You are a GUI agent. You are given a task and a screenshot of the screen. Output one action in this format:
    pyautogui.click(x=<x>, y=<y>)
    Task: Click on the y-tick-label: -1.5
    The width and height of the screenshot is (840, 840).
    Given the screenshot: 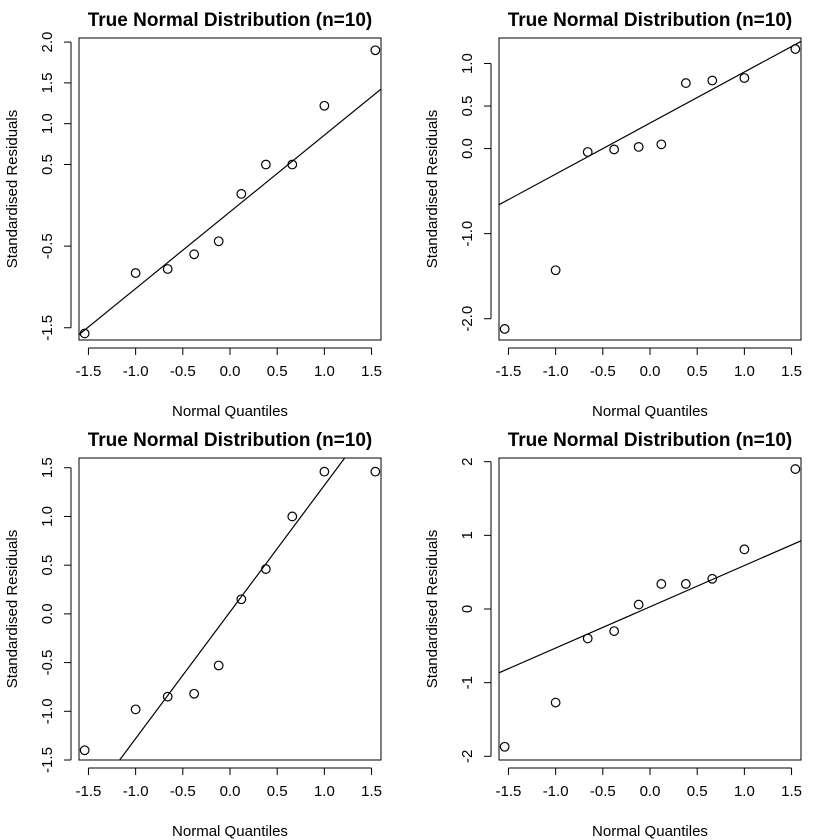 What is the action you would take?
    pyautogui.click(x=47, y=328)
    